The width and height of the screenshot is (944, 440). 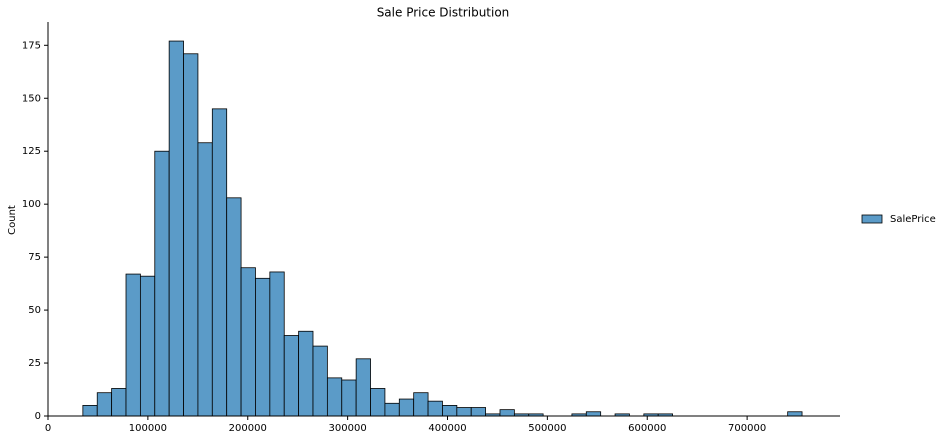 I want to click on x-tick-label: 200000, so click(x=248, y=428).